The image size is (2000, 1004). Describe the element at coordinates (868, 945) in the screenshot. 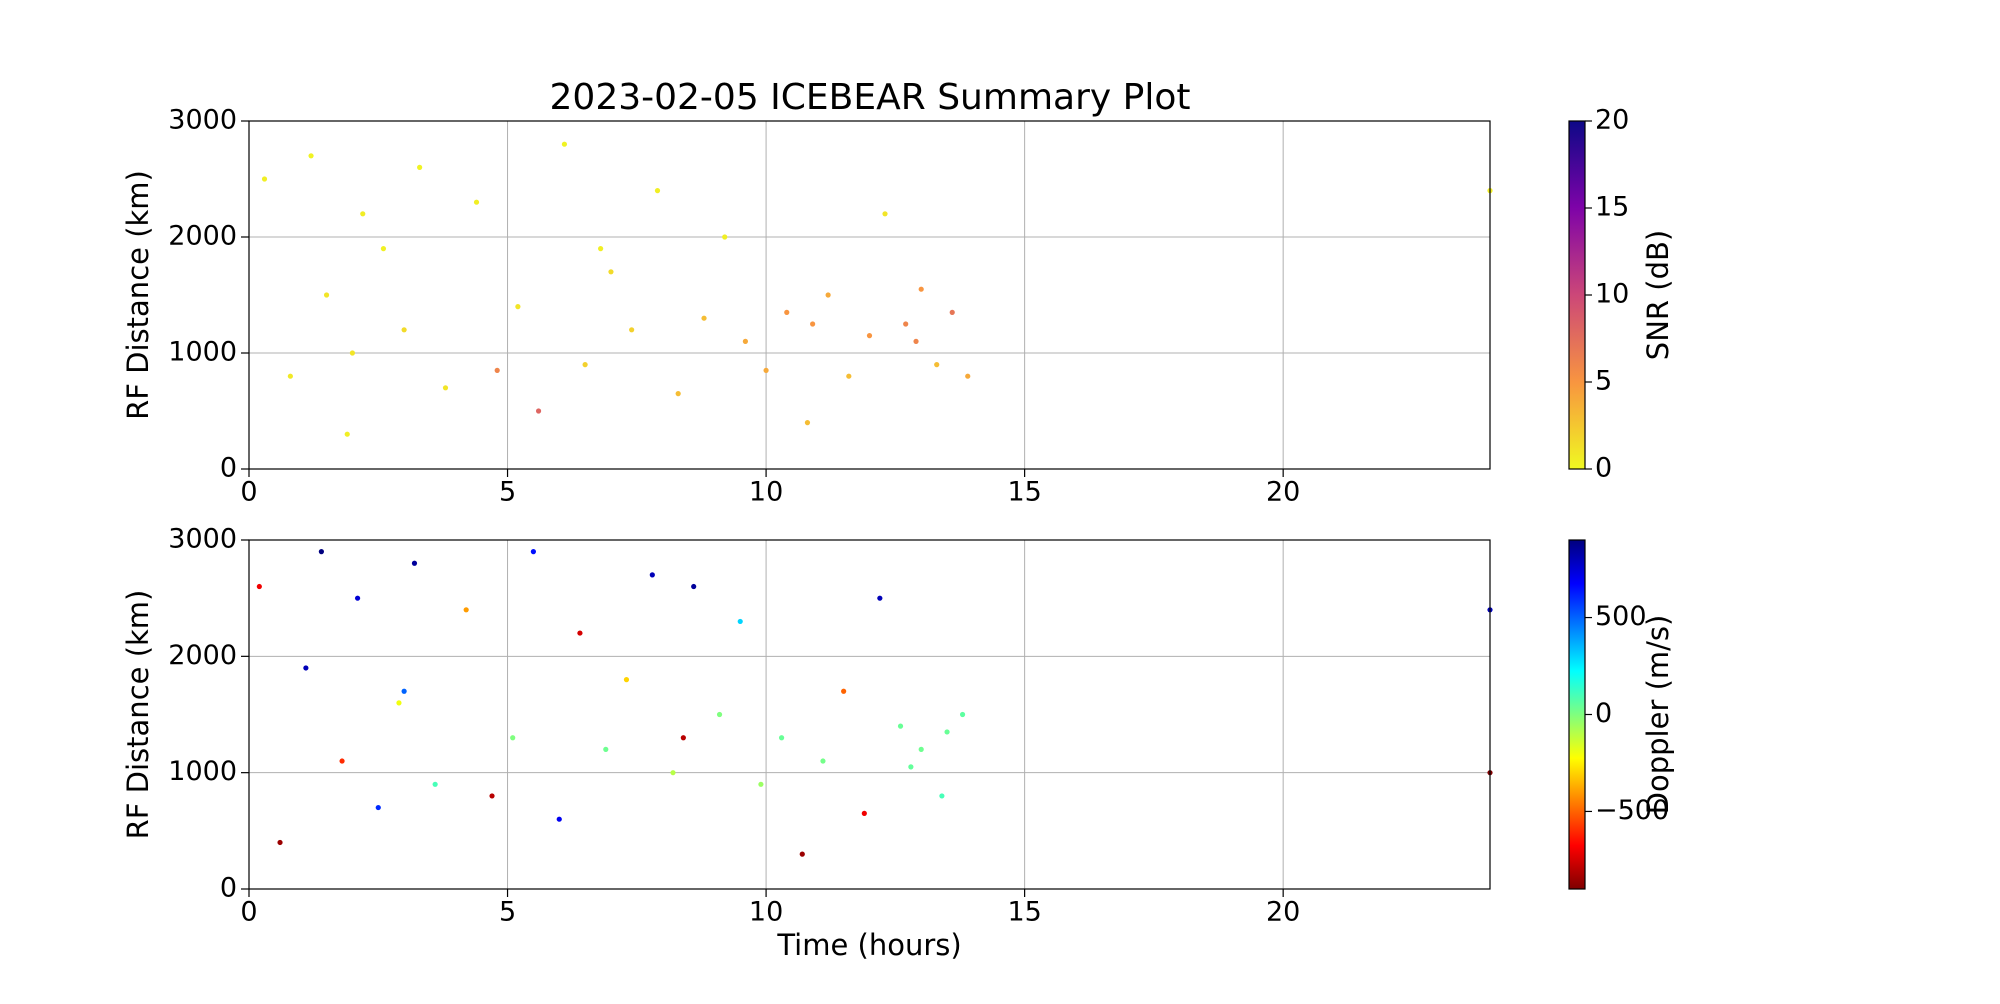

I see `x-axis-label: Time (hours)` at that location.